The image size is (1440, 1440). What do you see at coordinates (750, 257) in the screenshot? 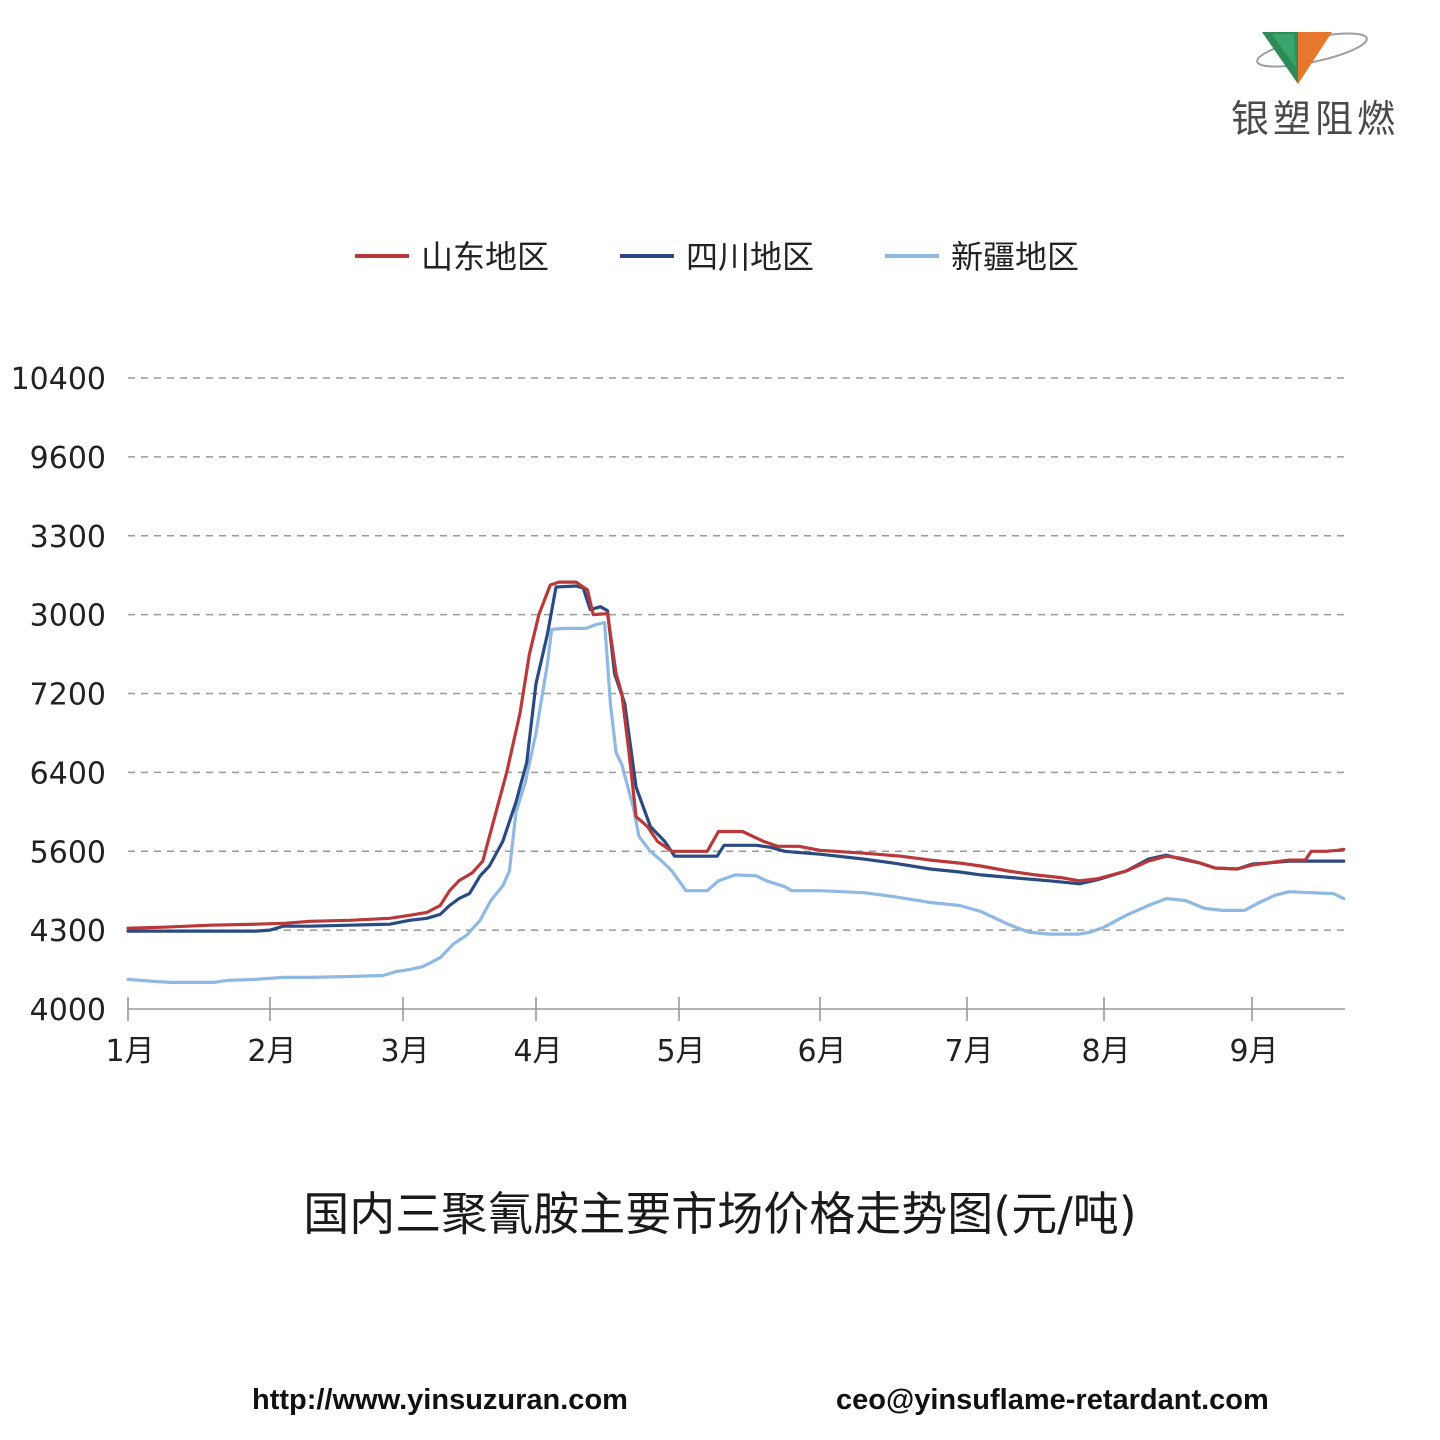
I see `legend-label: 四川地区` at bounding box center [750, 257].